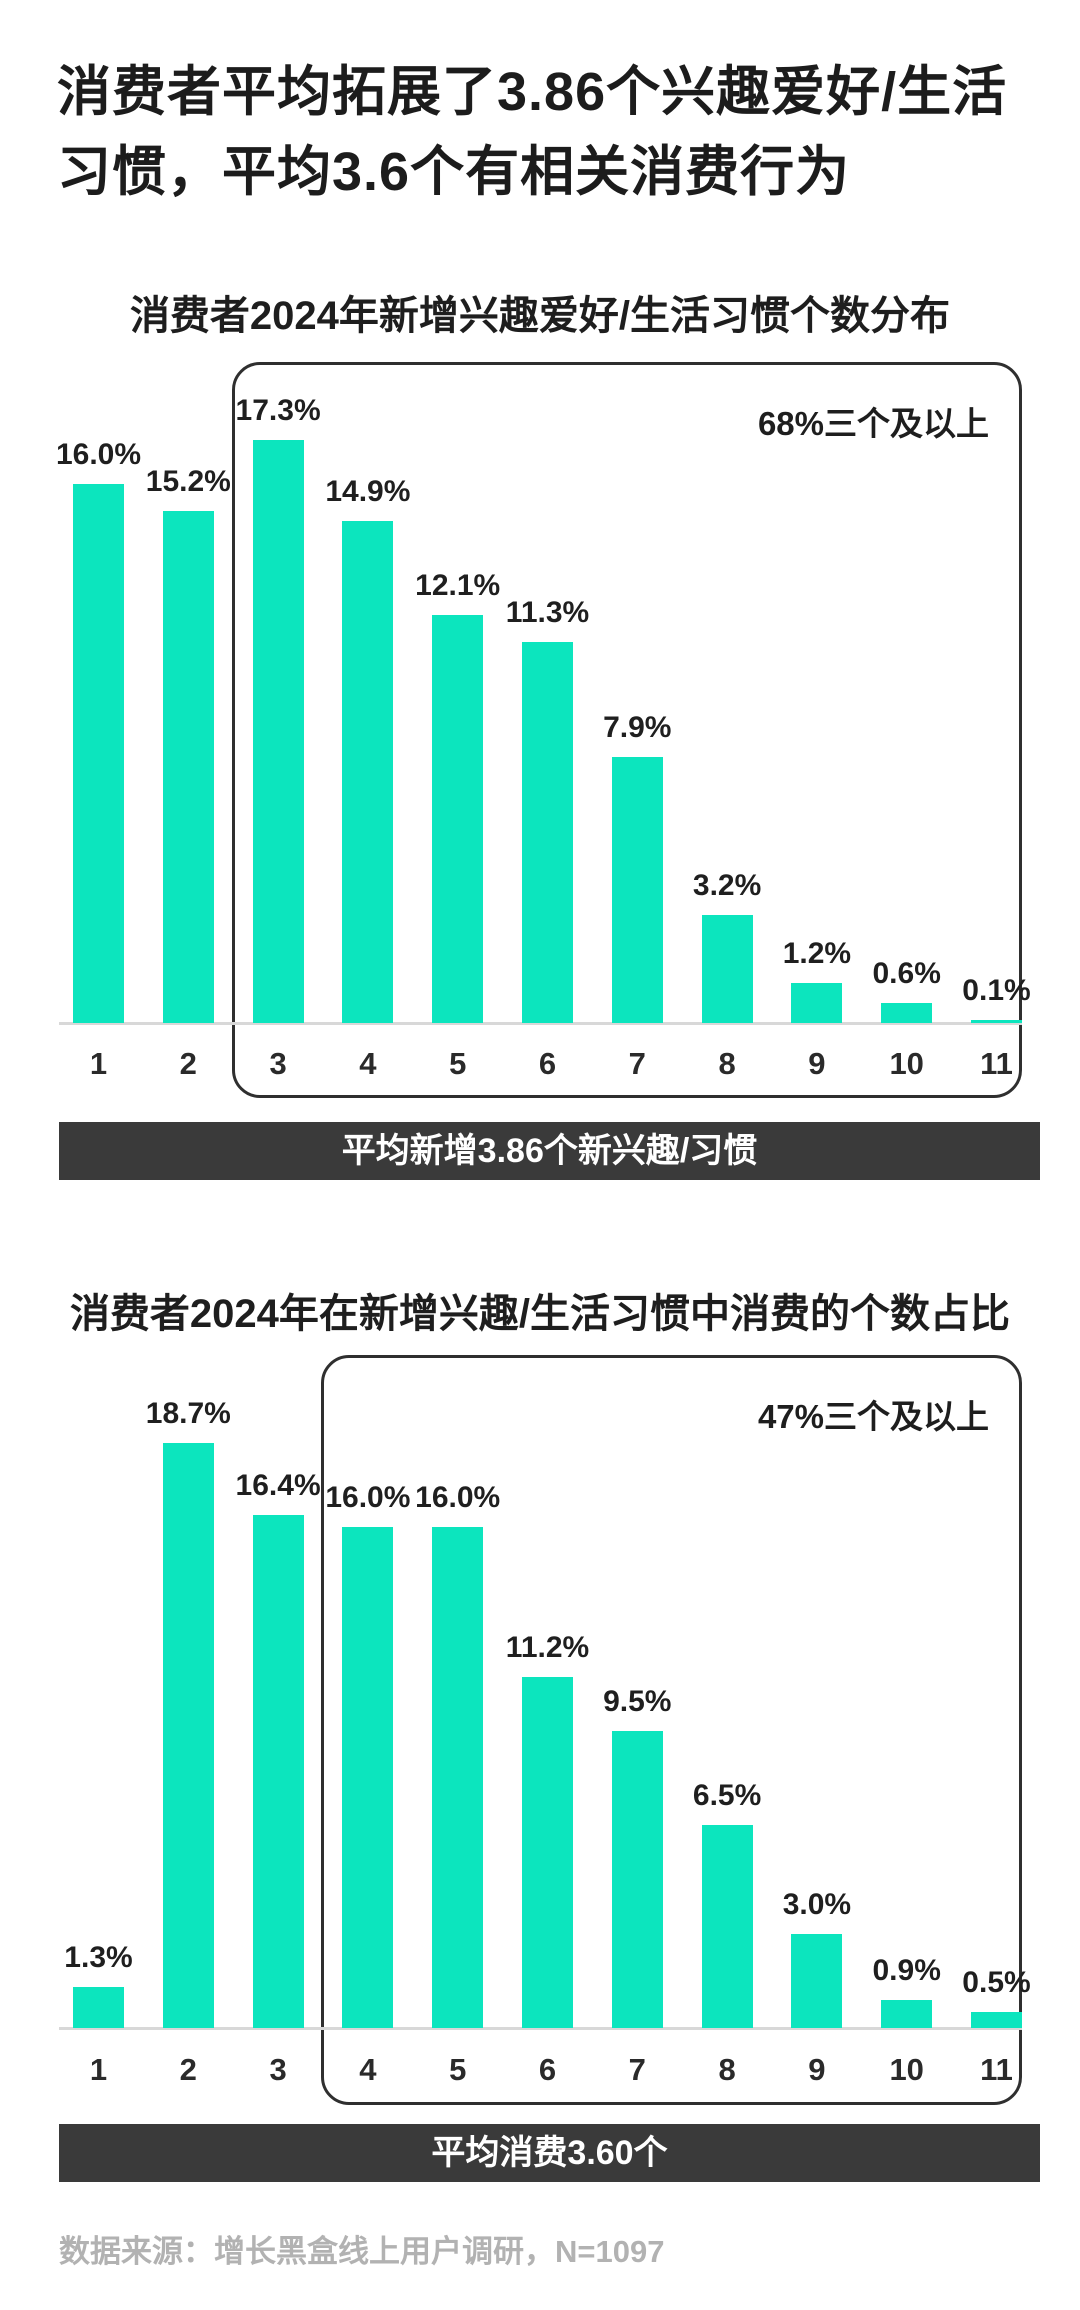  Describe the element at coordinates (906, 1970) in the screenshot. I see `bar-value-label: 0.9%` at that location.